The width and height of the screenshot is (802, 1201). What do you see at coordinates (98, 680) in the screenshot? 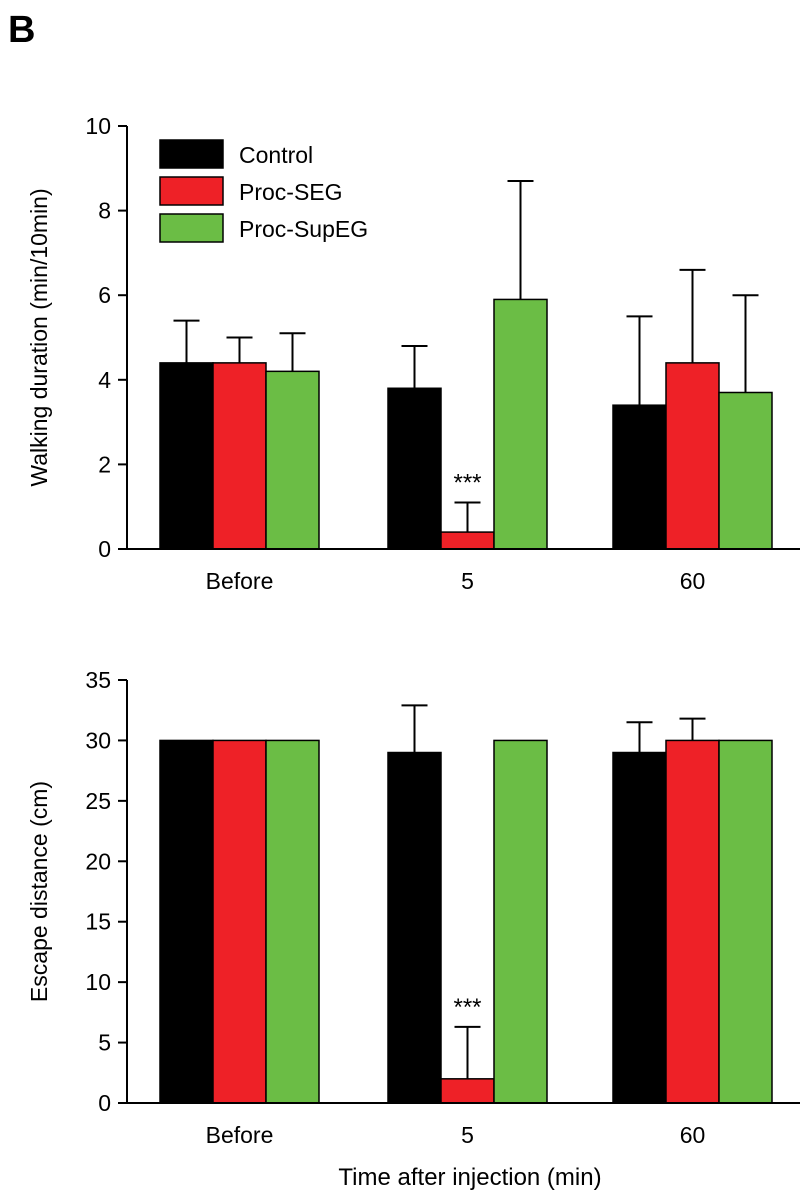
I see `y-tick-label: 35` at bounding box center [98, 680].